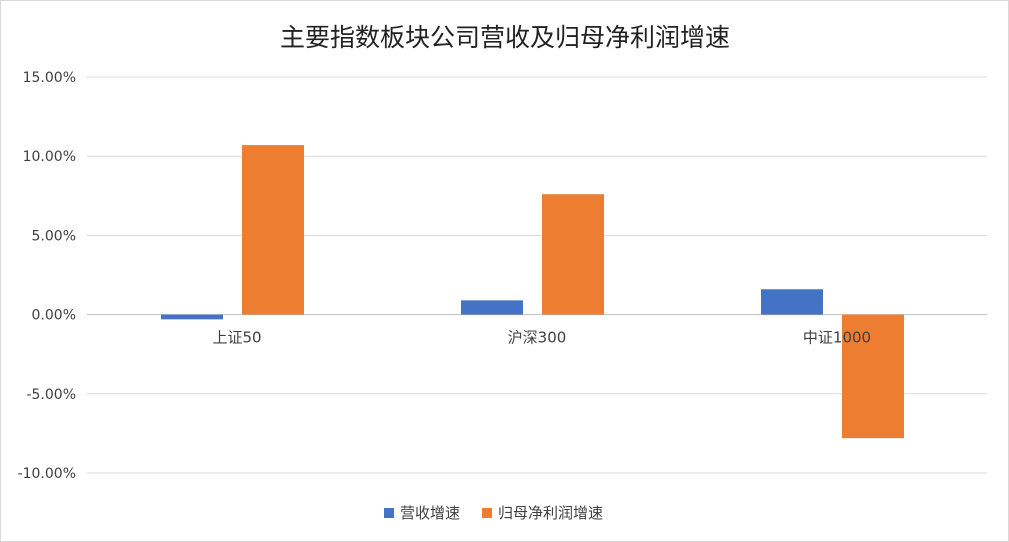 The width and height of the screenshot is (1009, 542). Describe the element at coordinates (47, 276) in the screenshot. I see `y-axis-ticks: 15.00% 10.00% 5.00% 0.00% -5.00% -10.00%` at that location.